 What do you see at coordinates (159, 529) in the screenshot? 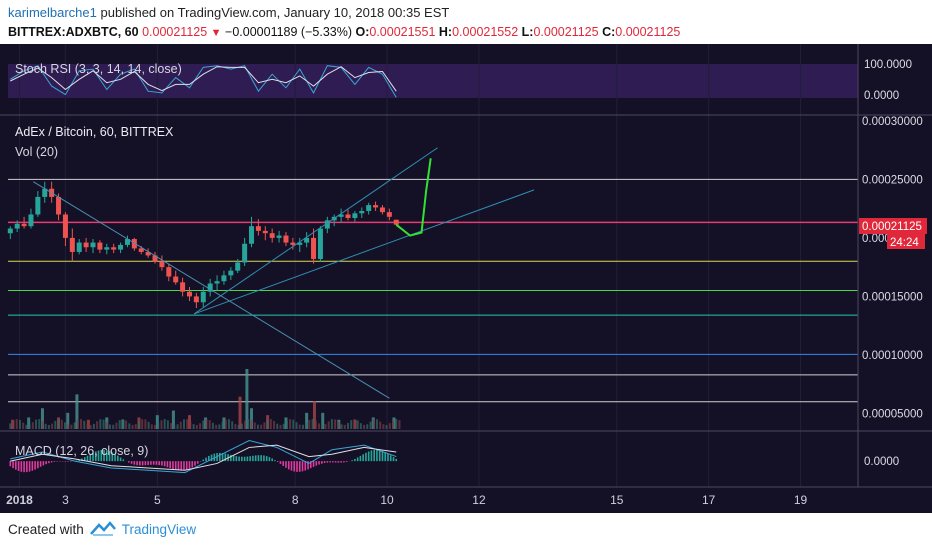
I see `tradingview-link: TradingView` at bounding box center [159, 529].